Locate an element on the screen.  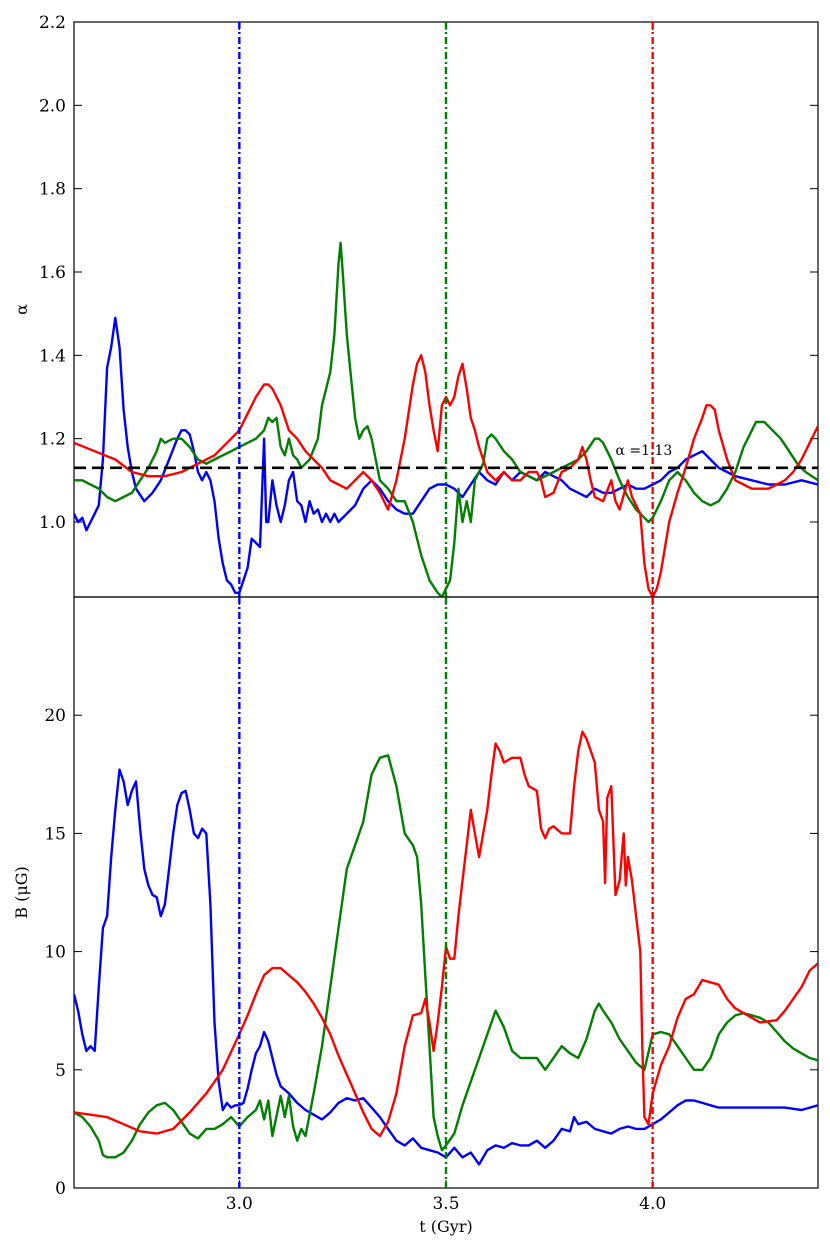
y-axis-title: B (μG) is located at coordinates (21, 892).